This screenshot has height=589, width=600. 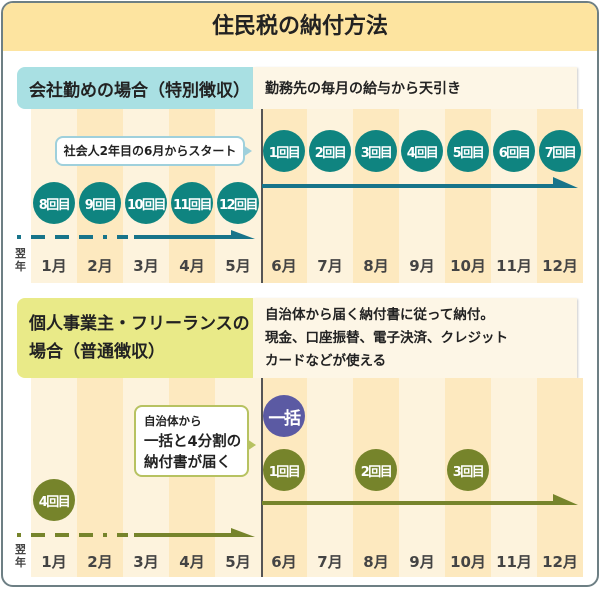 I want to click on payment-label: 9回目, so click(x=100, y=205).